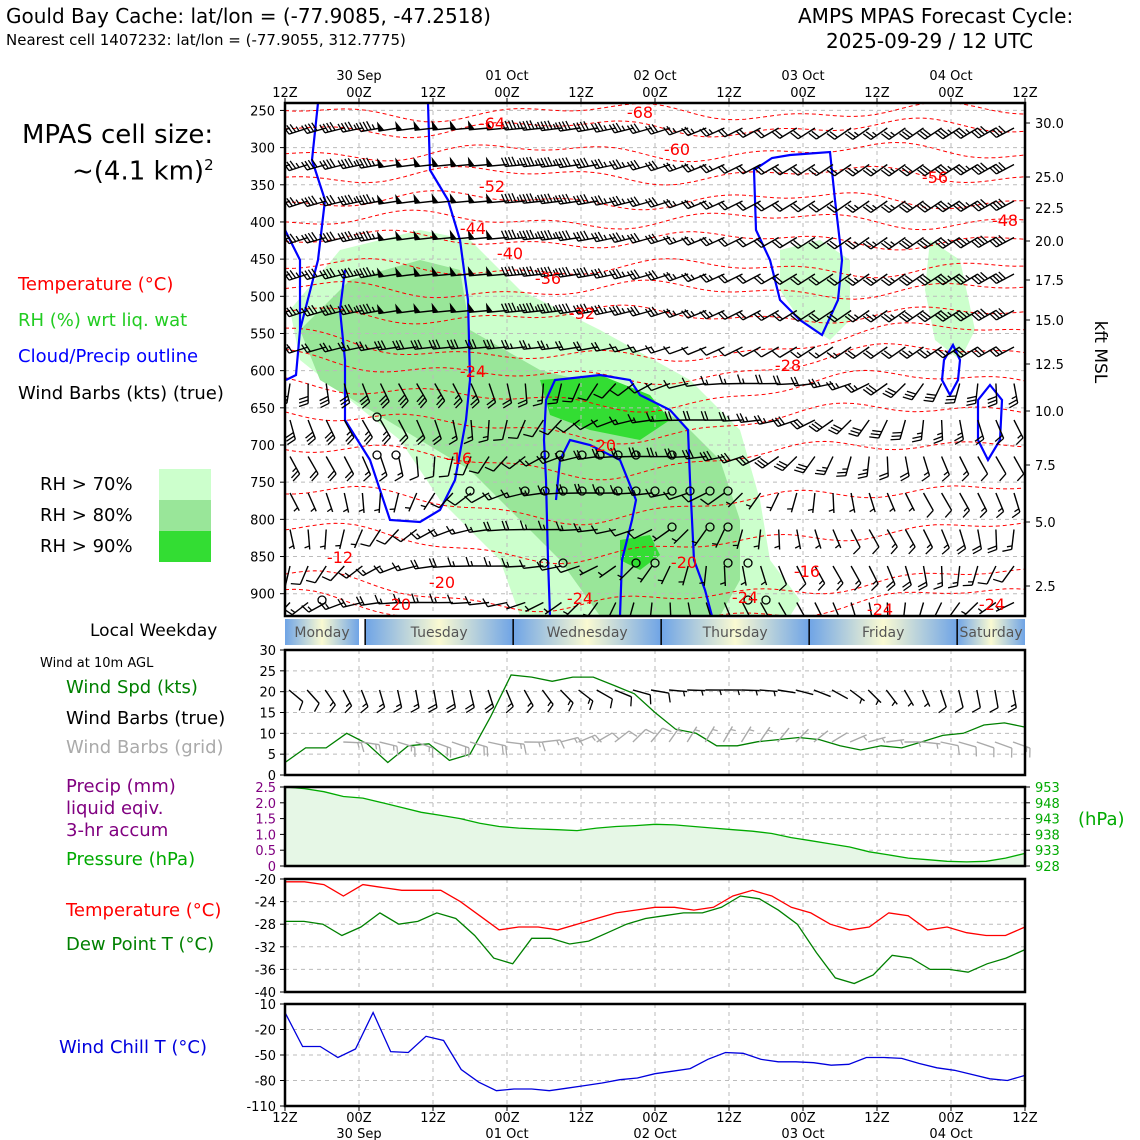 This screenshot has width=1140, height=1140. I want to click on precip-panel-frame, so click(655, 826).